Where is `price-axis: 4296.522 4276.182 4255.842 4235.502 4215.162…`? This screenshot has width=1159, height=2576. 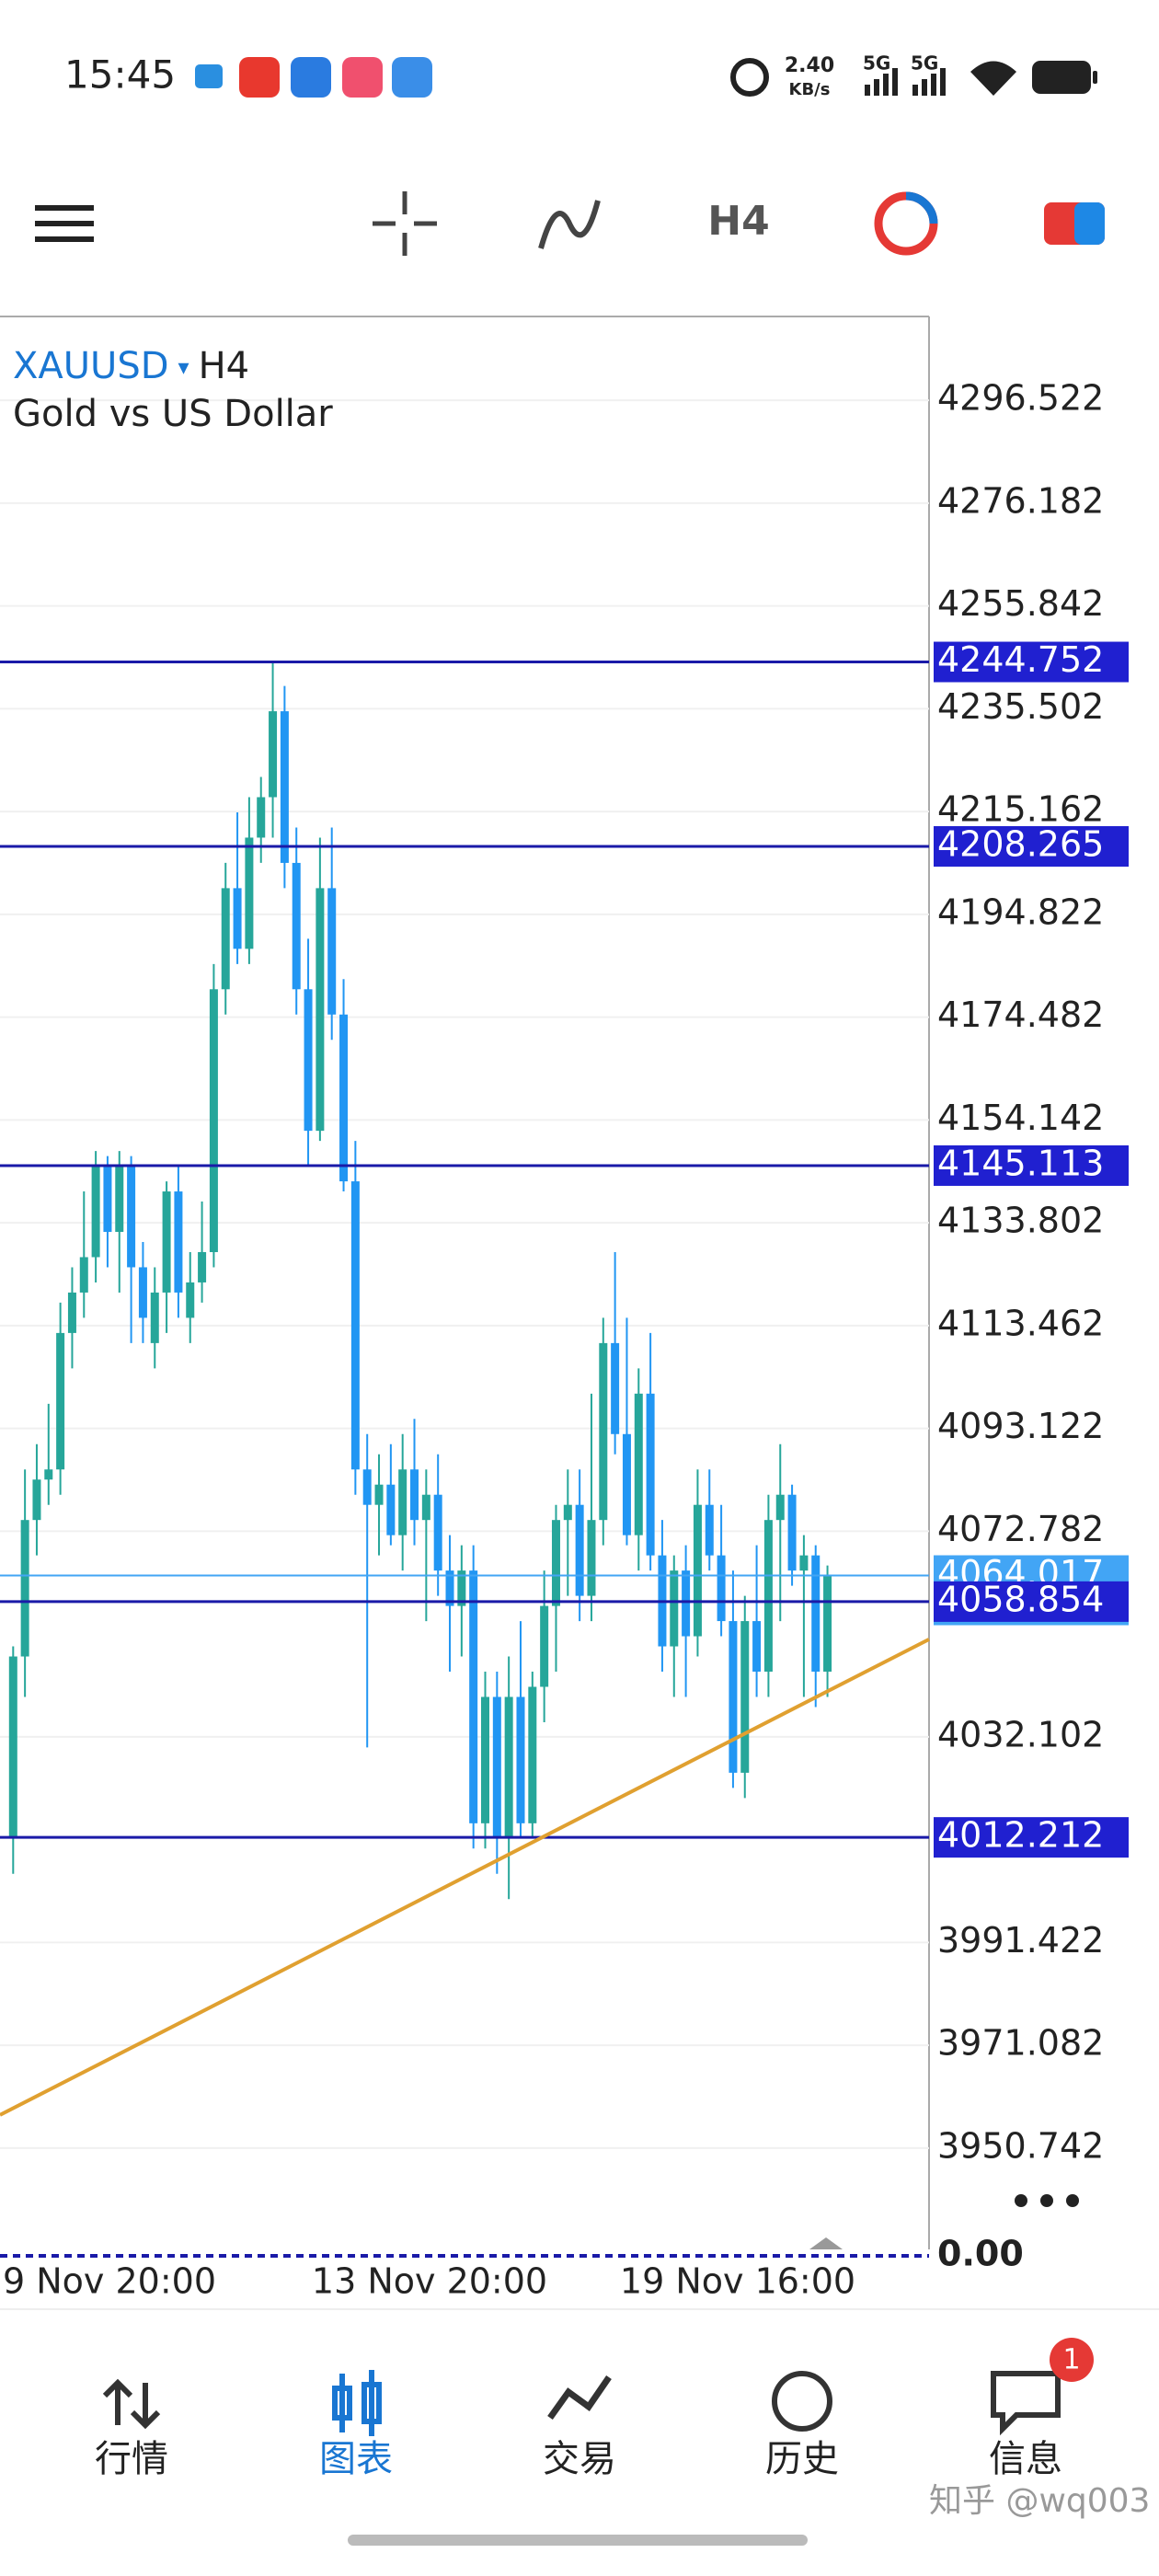 price-axis: 4296.522 4276.182 4255.842 4235.502 4215.162… is located at coordinates (1031, 1272).